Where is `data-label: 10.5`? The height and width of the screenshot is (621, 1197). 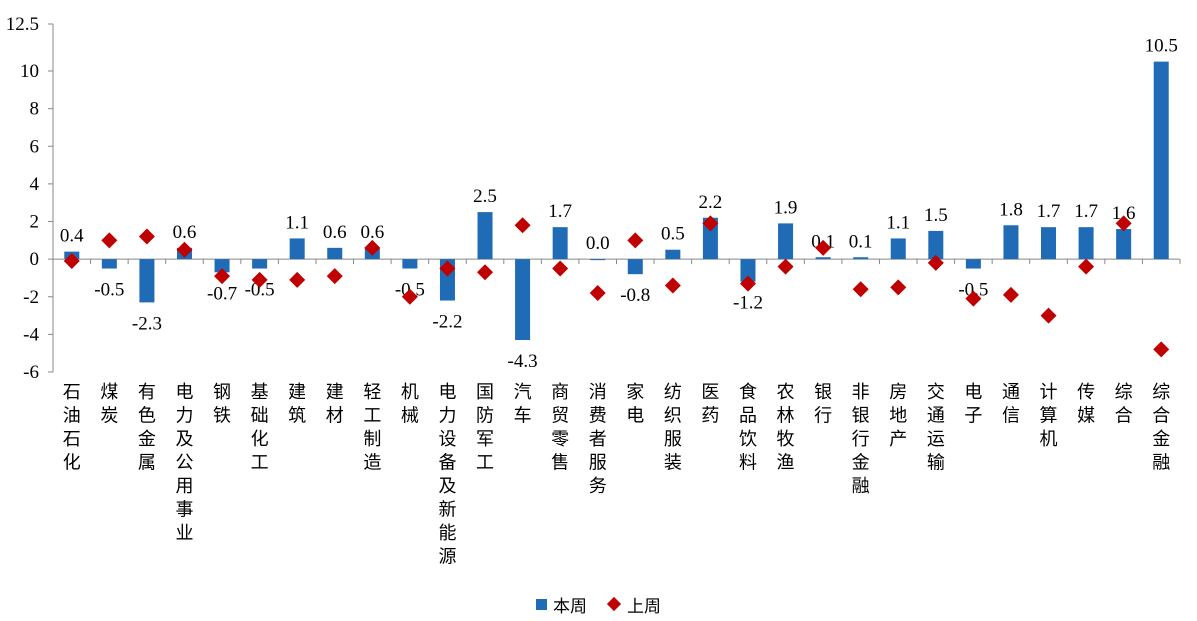 data-label: 10.5 is located at coordinates (1161, 46).